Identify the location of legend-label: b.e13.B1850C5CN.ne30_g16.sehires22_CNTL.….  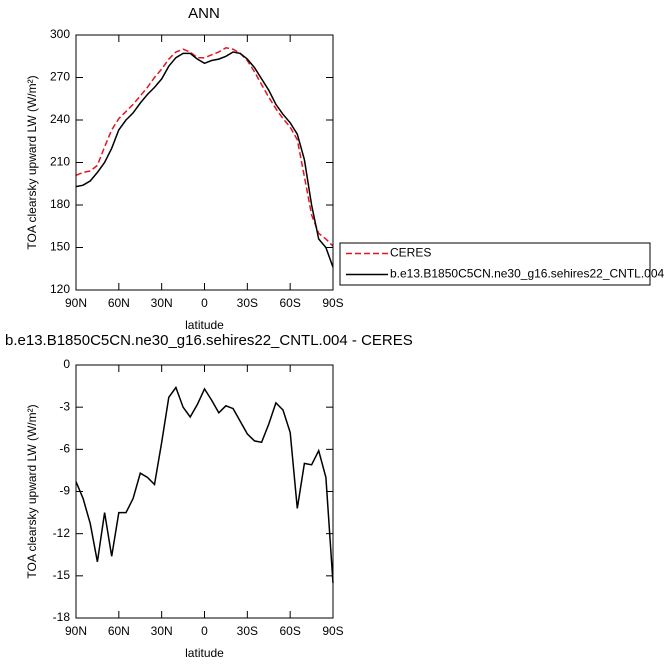
(527, 274).